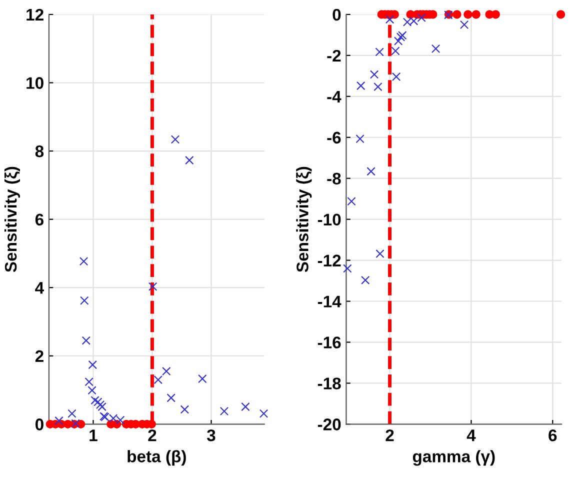  What do you see at coordinates (334, 56) in the screenshot?
I see `y-tick-label: -2` at bounding box center [334, 56].